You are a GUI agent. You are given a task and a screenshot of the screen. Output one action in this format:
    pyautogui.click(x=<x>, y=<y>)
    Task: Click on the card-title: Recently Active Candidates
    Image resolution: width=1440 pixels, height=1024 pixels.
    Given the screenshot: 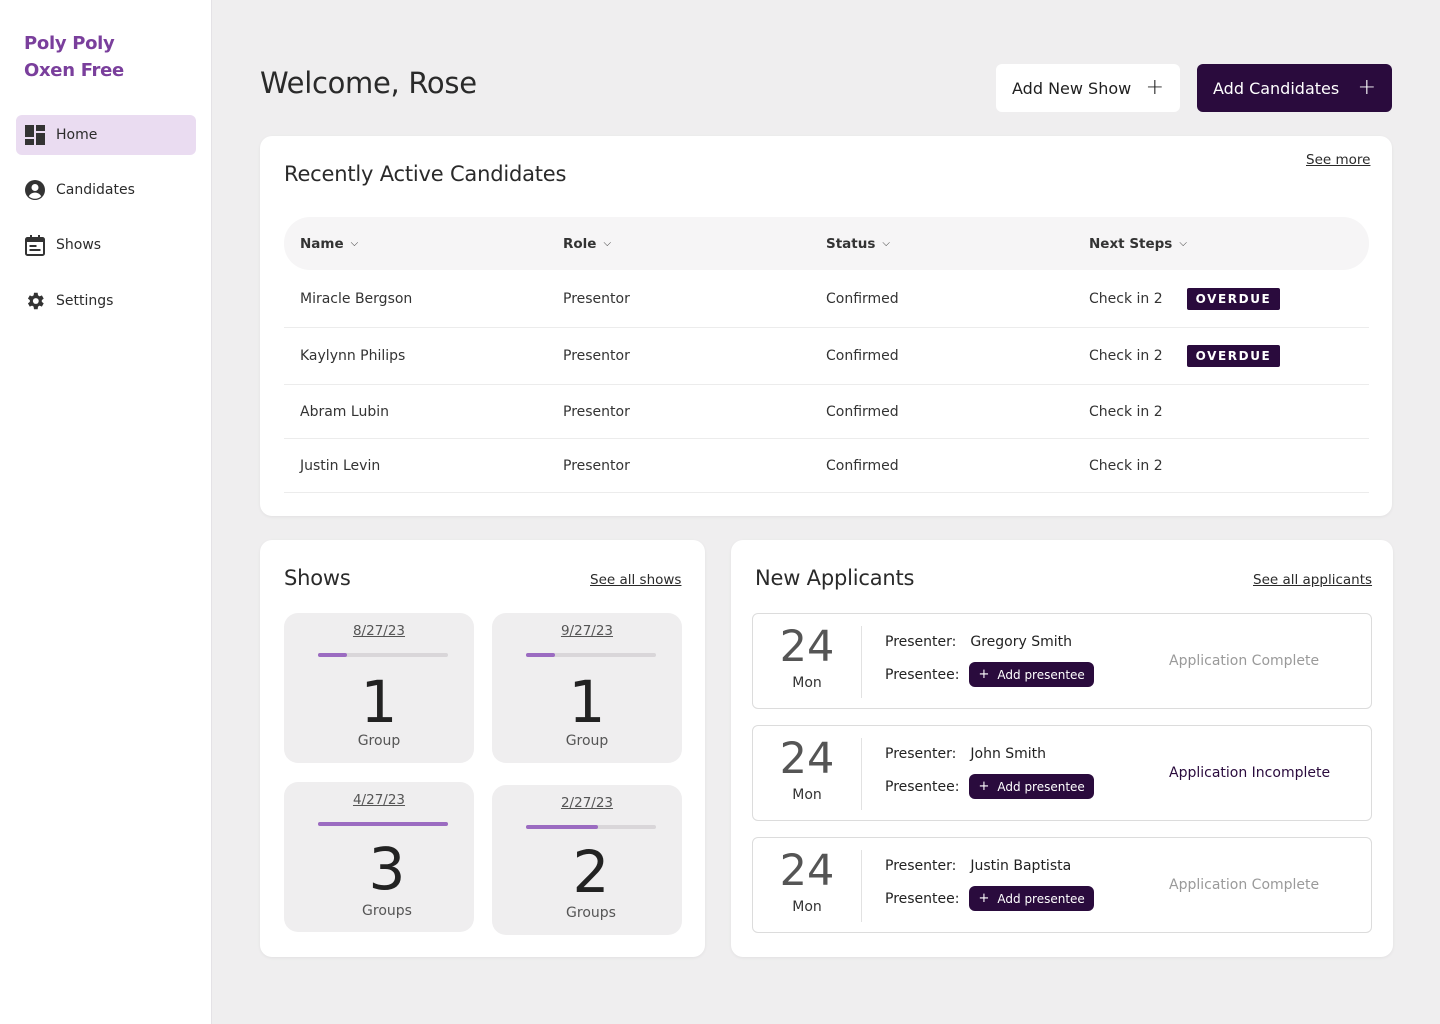 What is the action you would take?
    pyautogui.click(x=425, y=174)
    